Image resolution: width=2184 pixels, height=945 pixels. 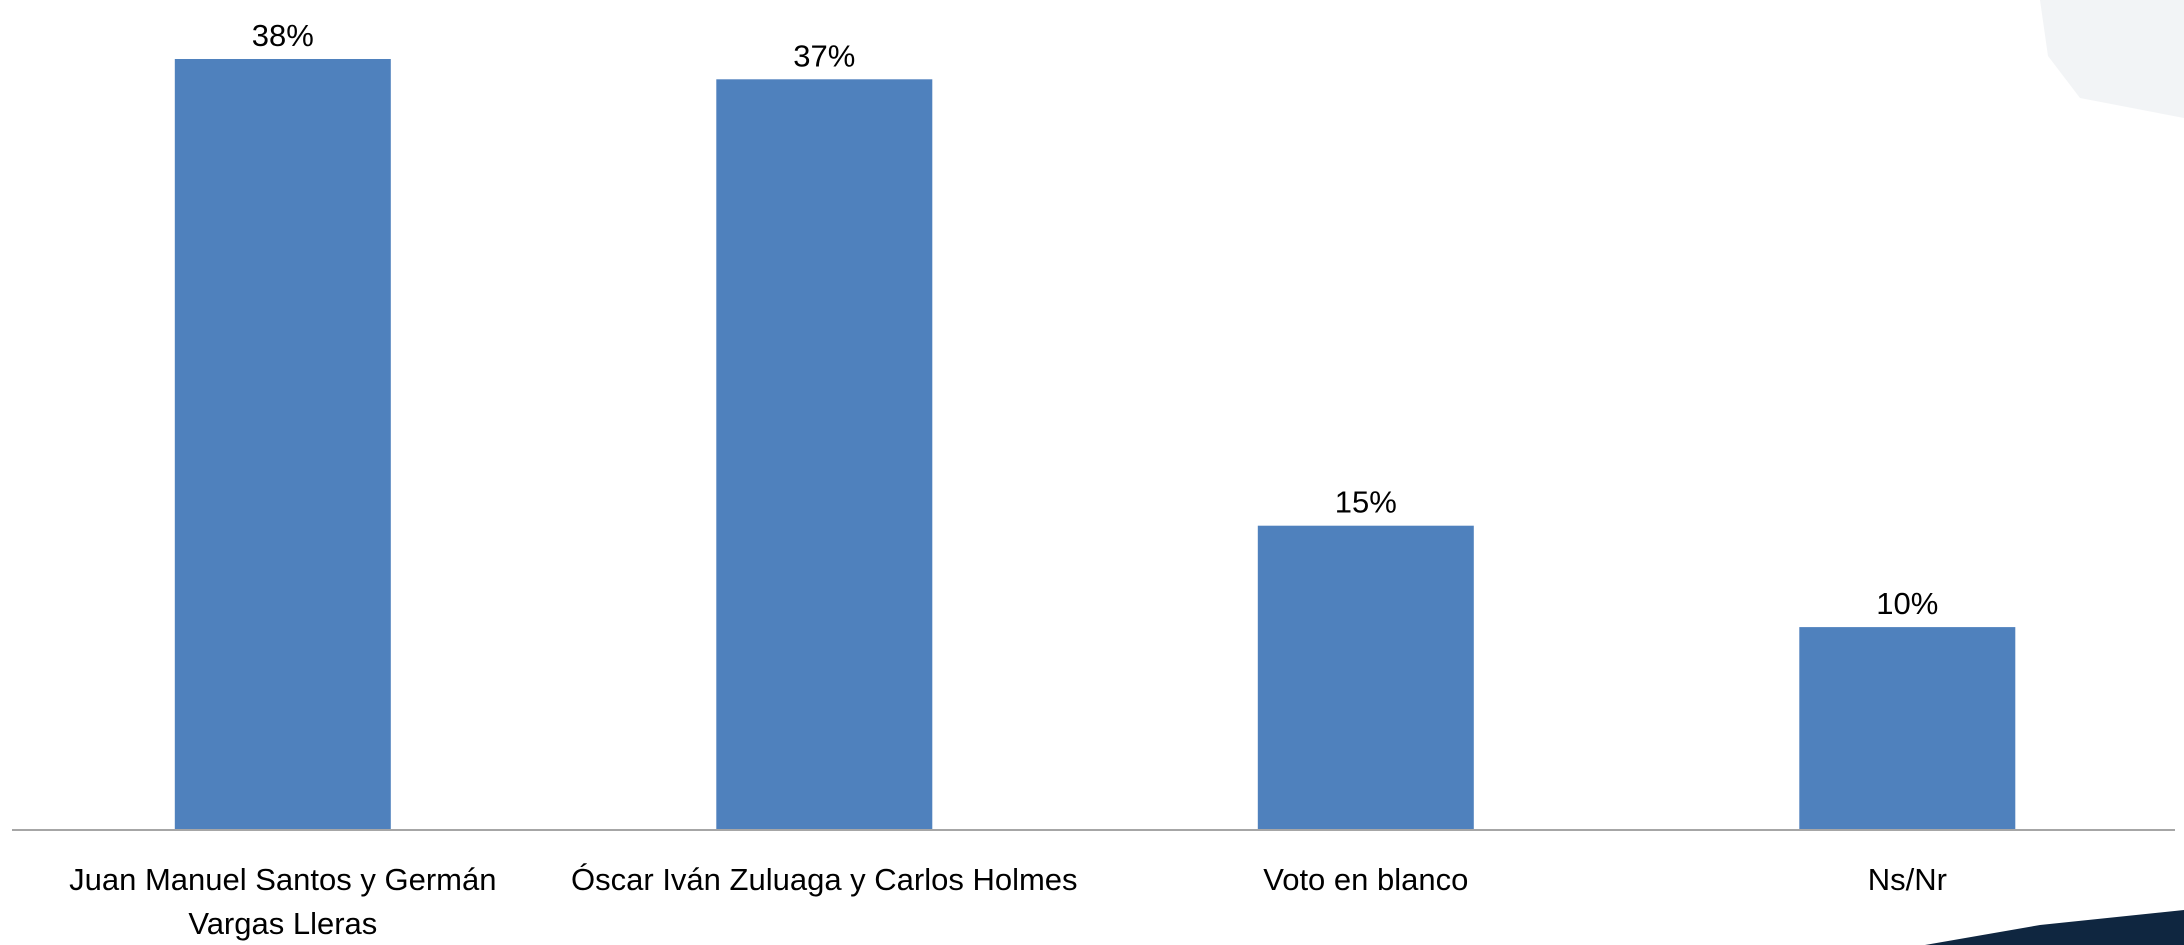 I want to click on category-label-1-line-2: Vargas Lleras, so click(x=282, y=923).